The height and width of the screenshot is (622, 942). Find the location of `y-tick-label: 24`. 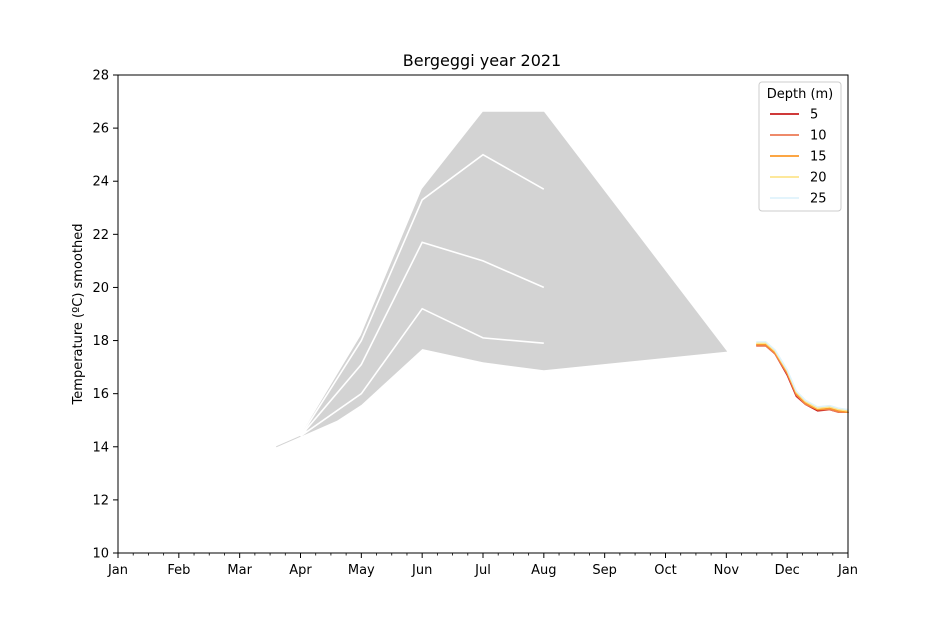

y-tick-label: 24 is located at coordinates (100, 182).